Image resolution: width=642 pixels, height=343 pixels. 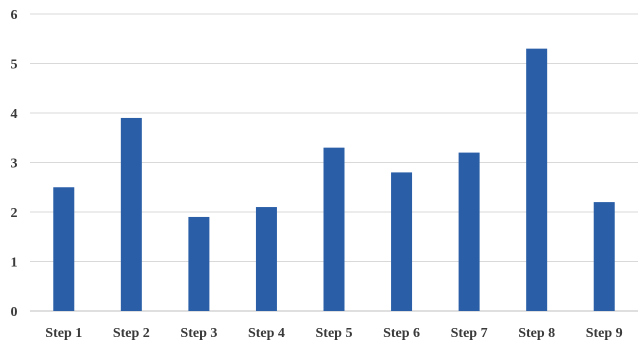 What do you see at coordinates (63, 333) in the screenshot?
I see `x-category-label: Step 1` at bounding box center [63, 333].